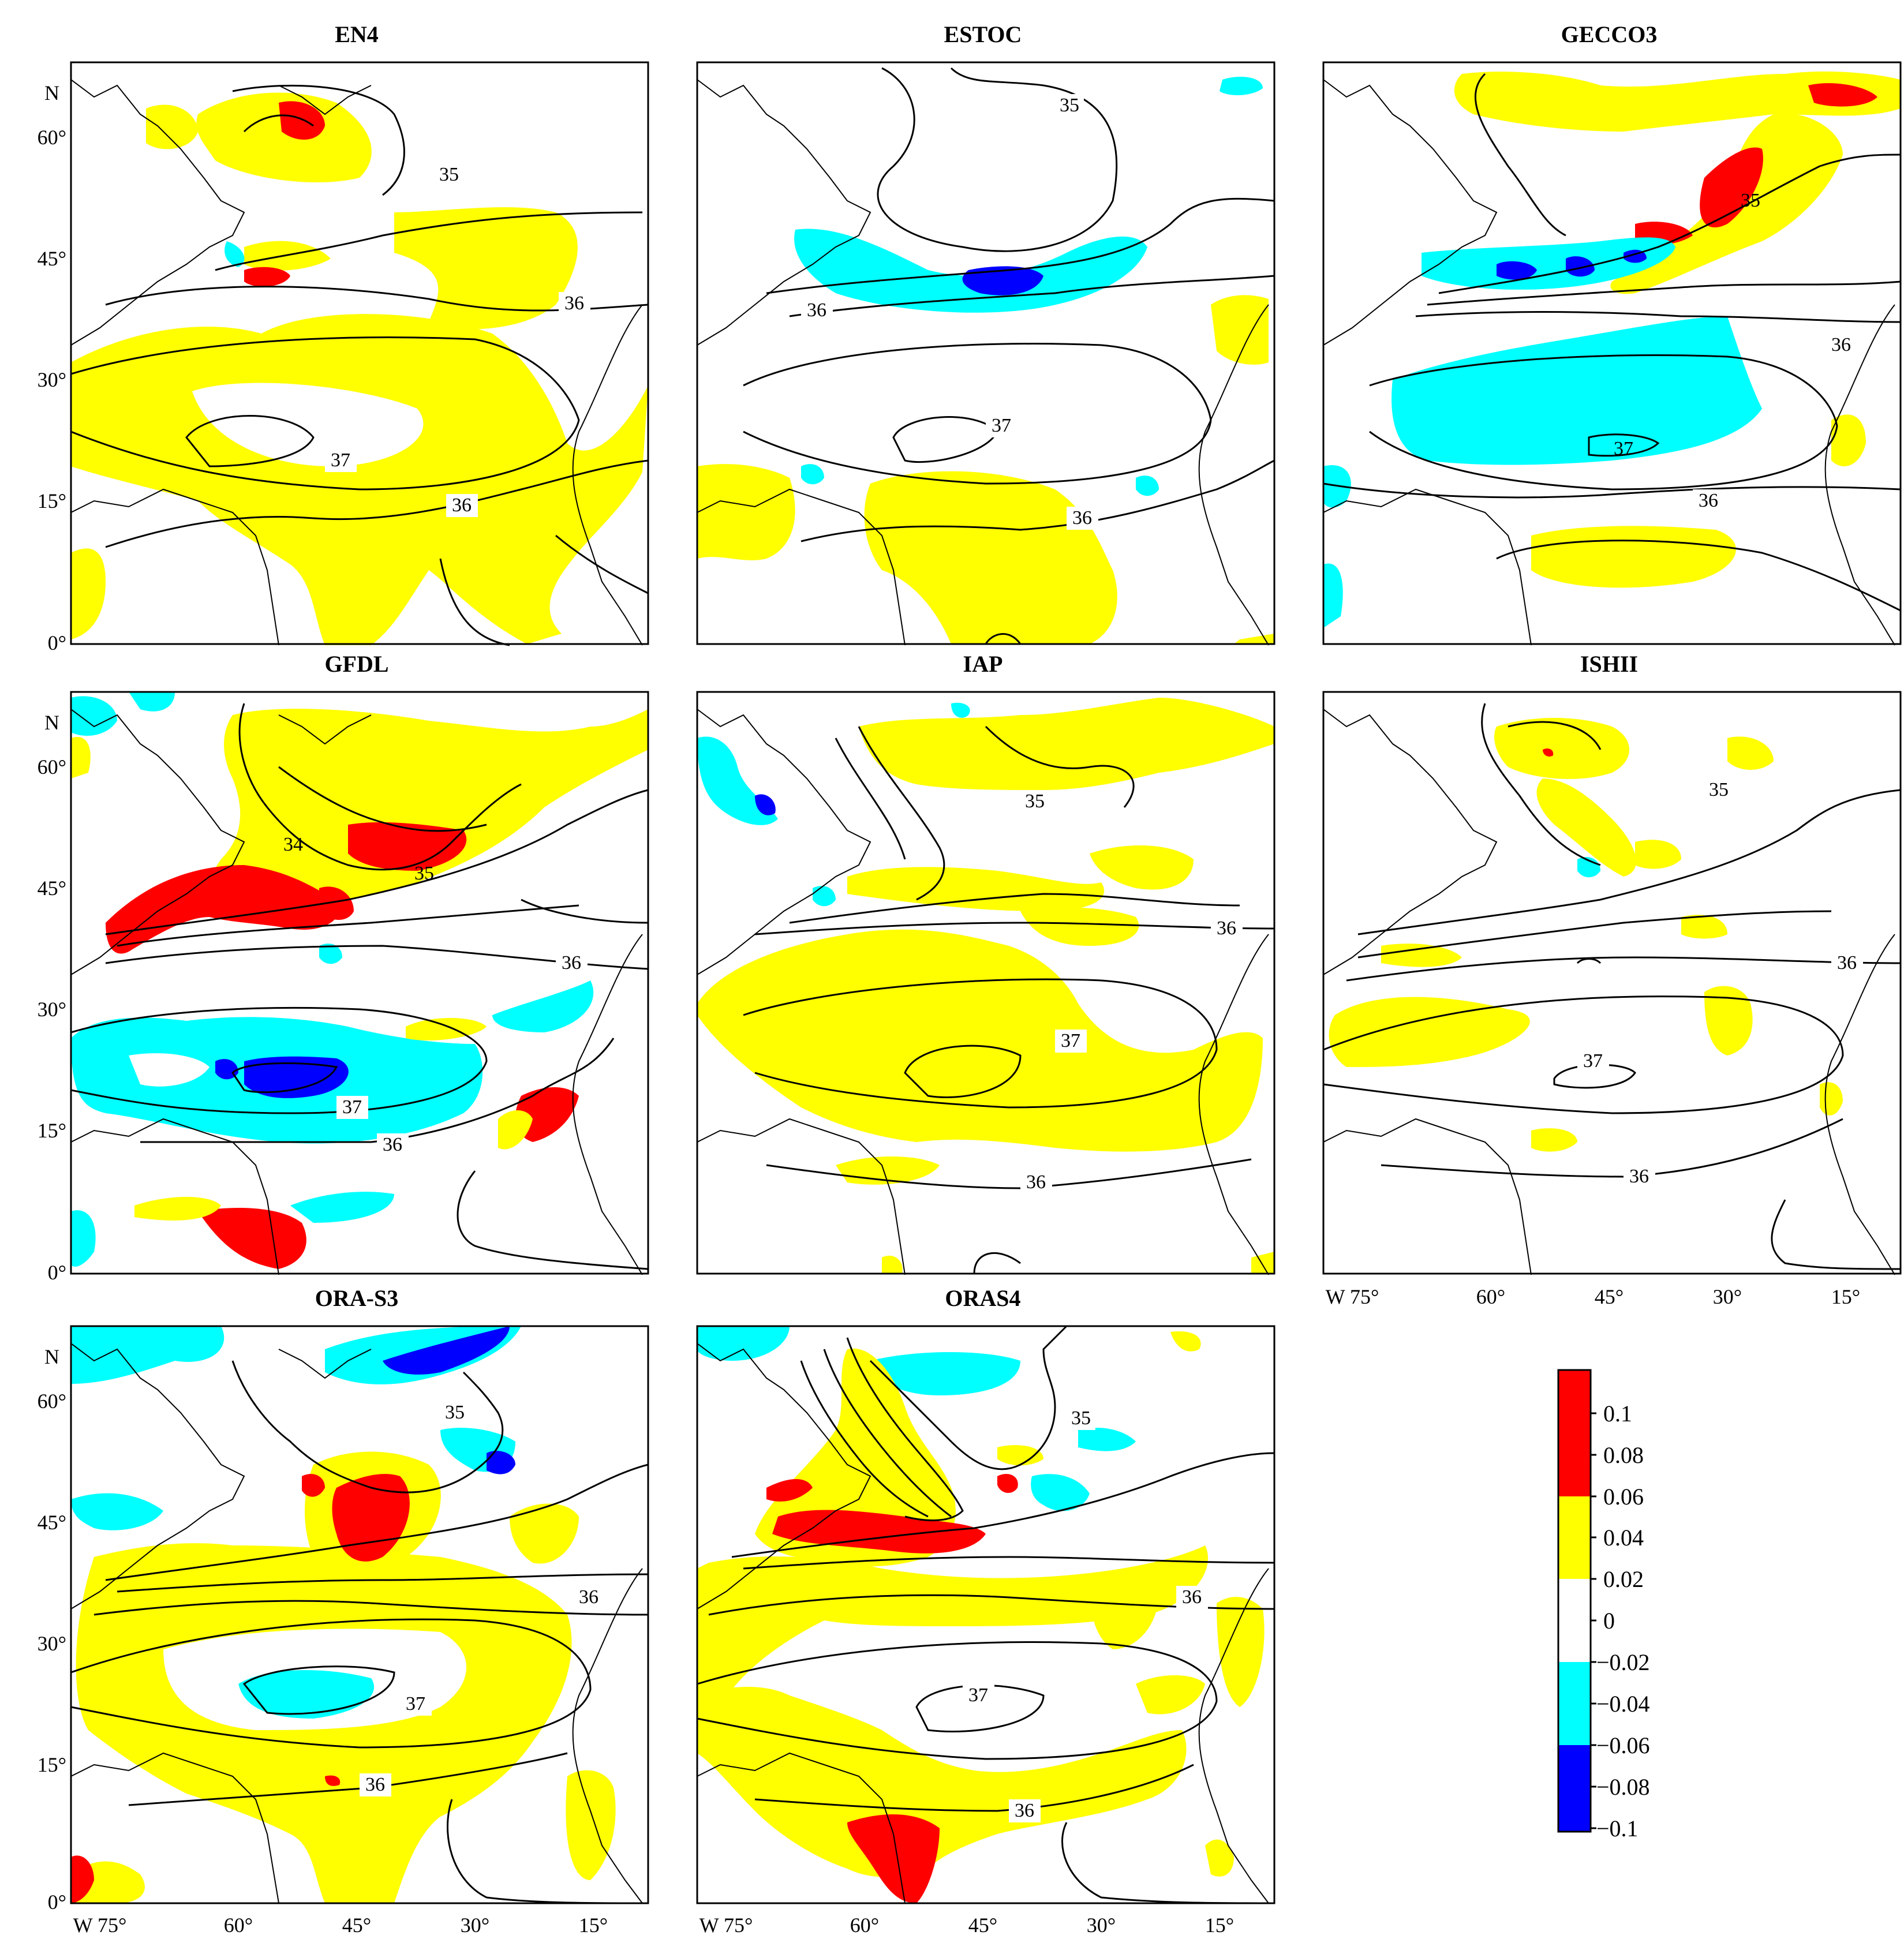  What do you see at coordinates (357, 34) in the screenshot?
I see `panel-title: EN4` at bounding box center [357, 34].